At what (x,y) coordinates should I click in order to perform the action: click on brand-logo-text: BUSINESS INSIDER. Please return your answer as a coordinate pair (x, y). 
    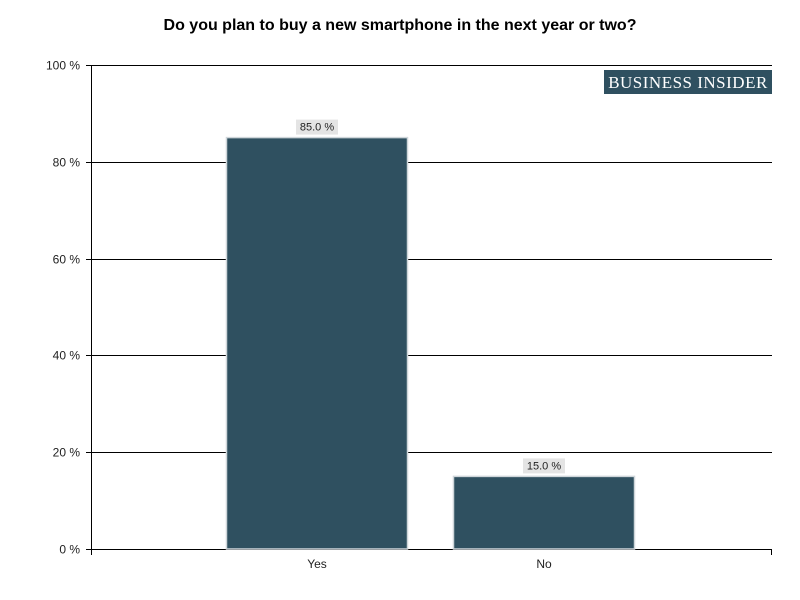
    Looking at the image, I should click on (688, 82).